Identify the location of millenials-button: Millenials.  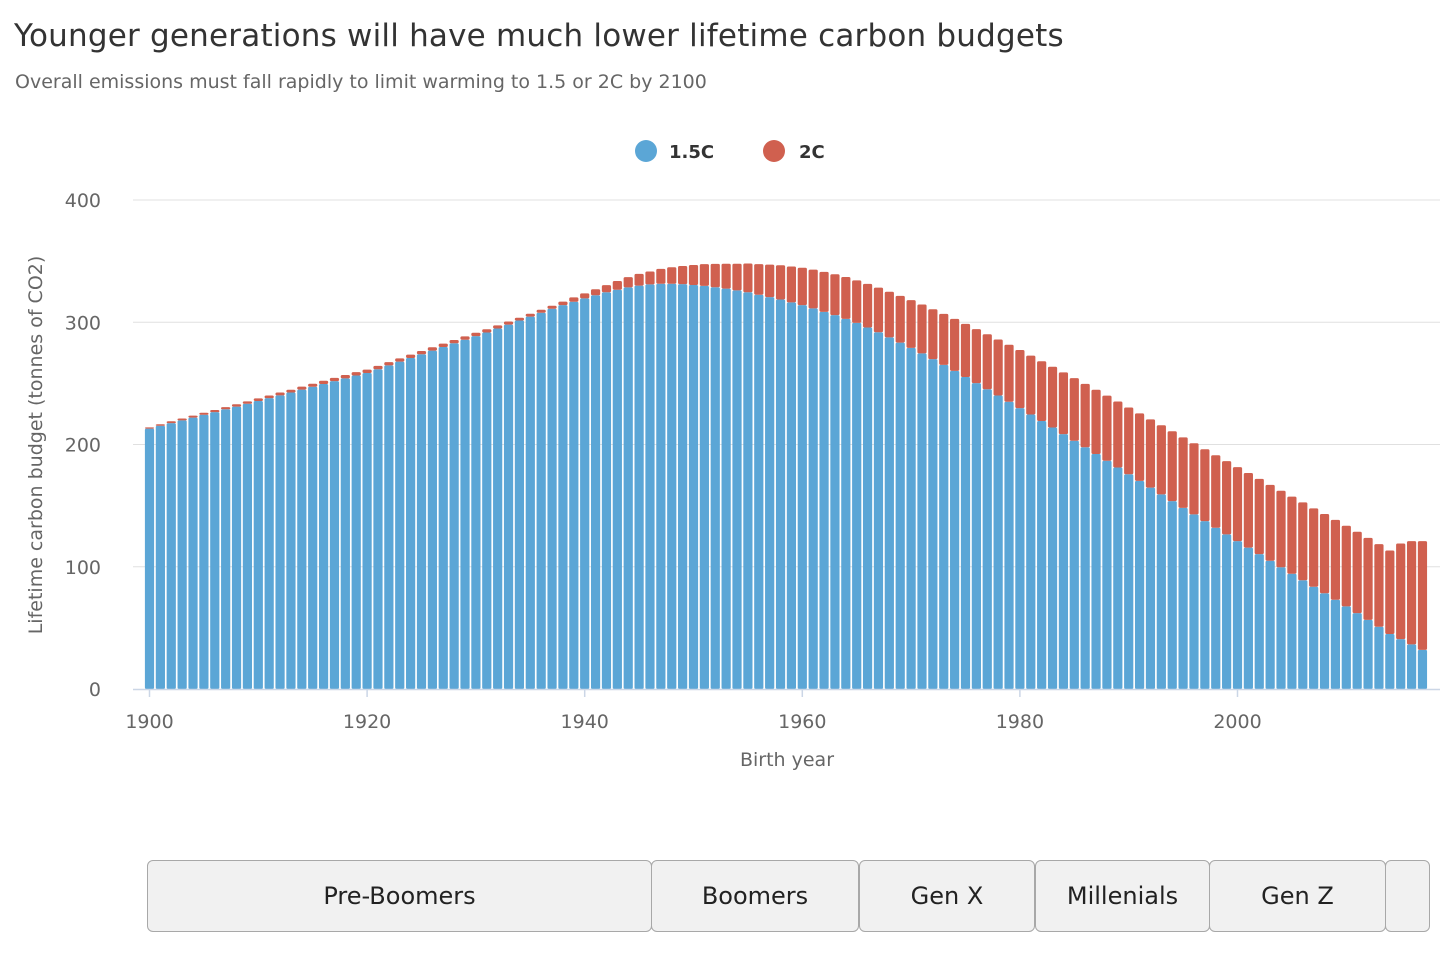
(1122, 896).